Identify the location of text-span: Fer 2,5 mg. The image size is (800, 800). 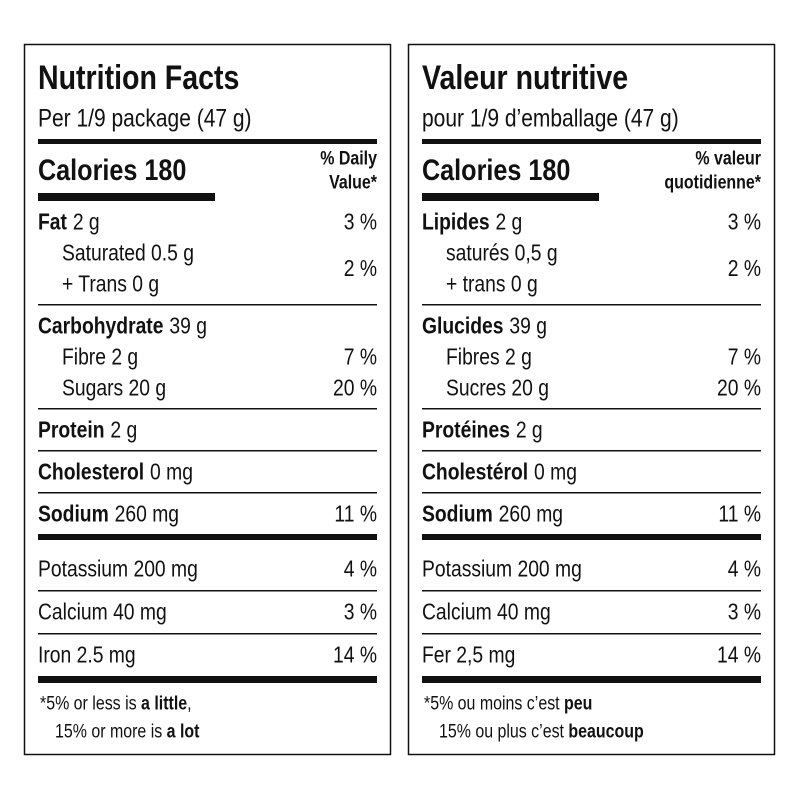
(468, 655).